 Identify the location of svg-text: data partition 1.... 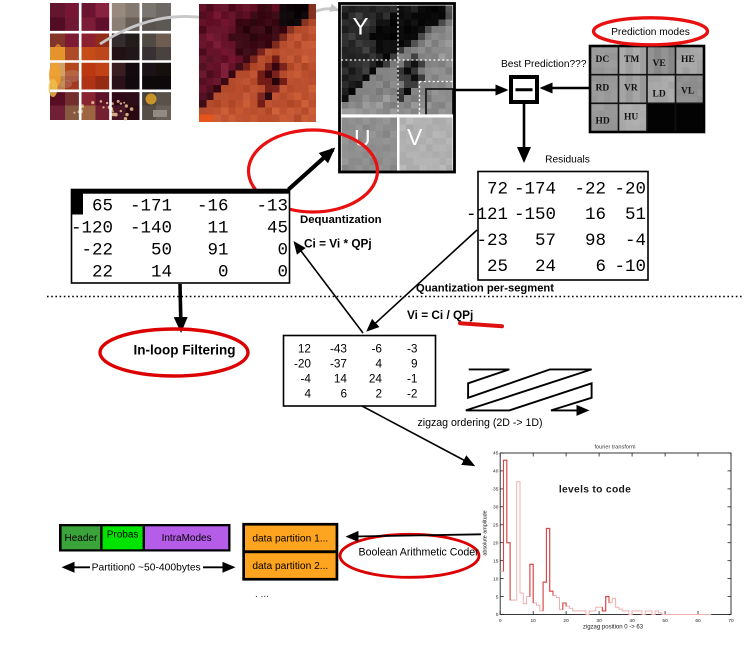
(290, 539).